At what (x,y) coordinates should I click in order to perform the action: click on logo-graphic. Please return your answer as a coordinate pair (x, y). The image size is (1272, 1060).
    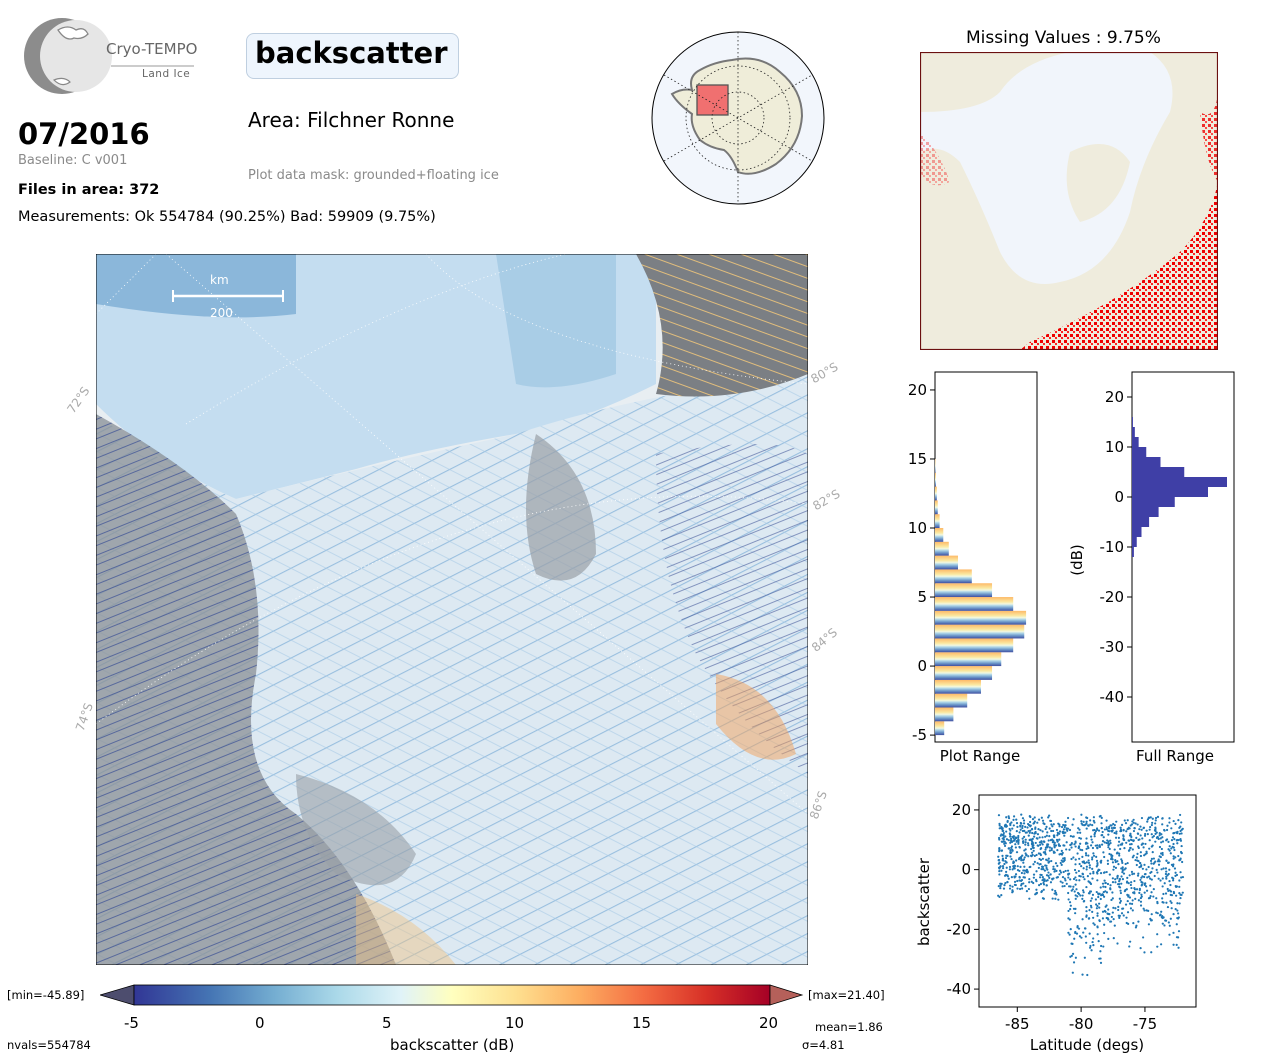
    Looking at the image, I should click on (109, 56).